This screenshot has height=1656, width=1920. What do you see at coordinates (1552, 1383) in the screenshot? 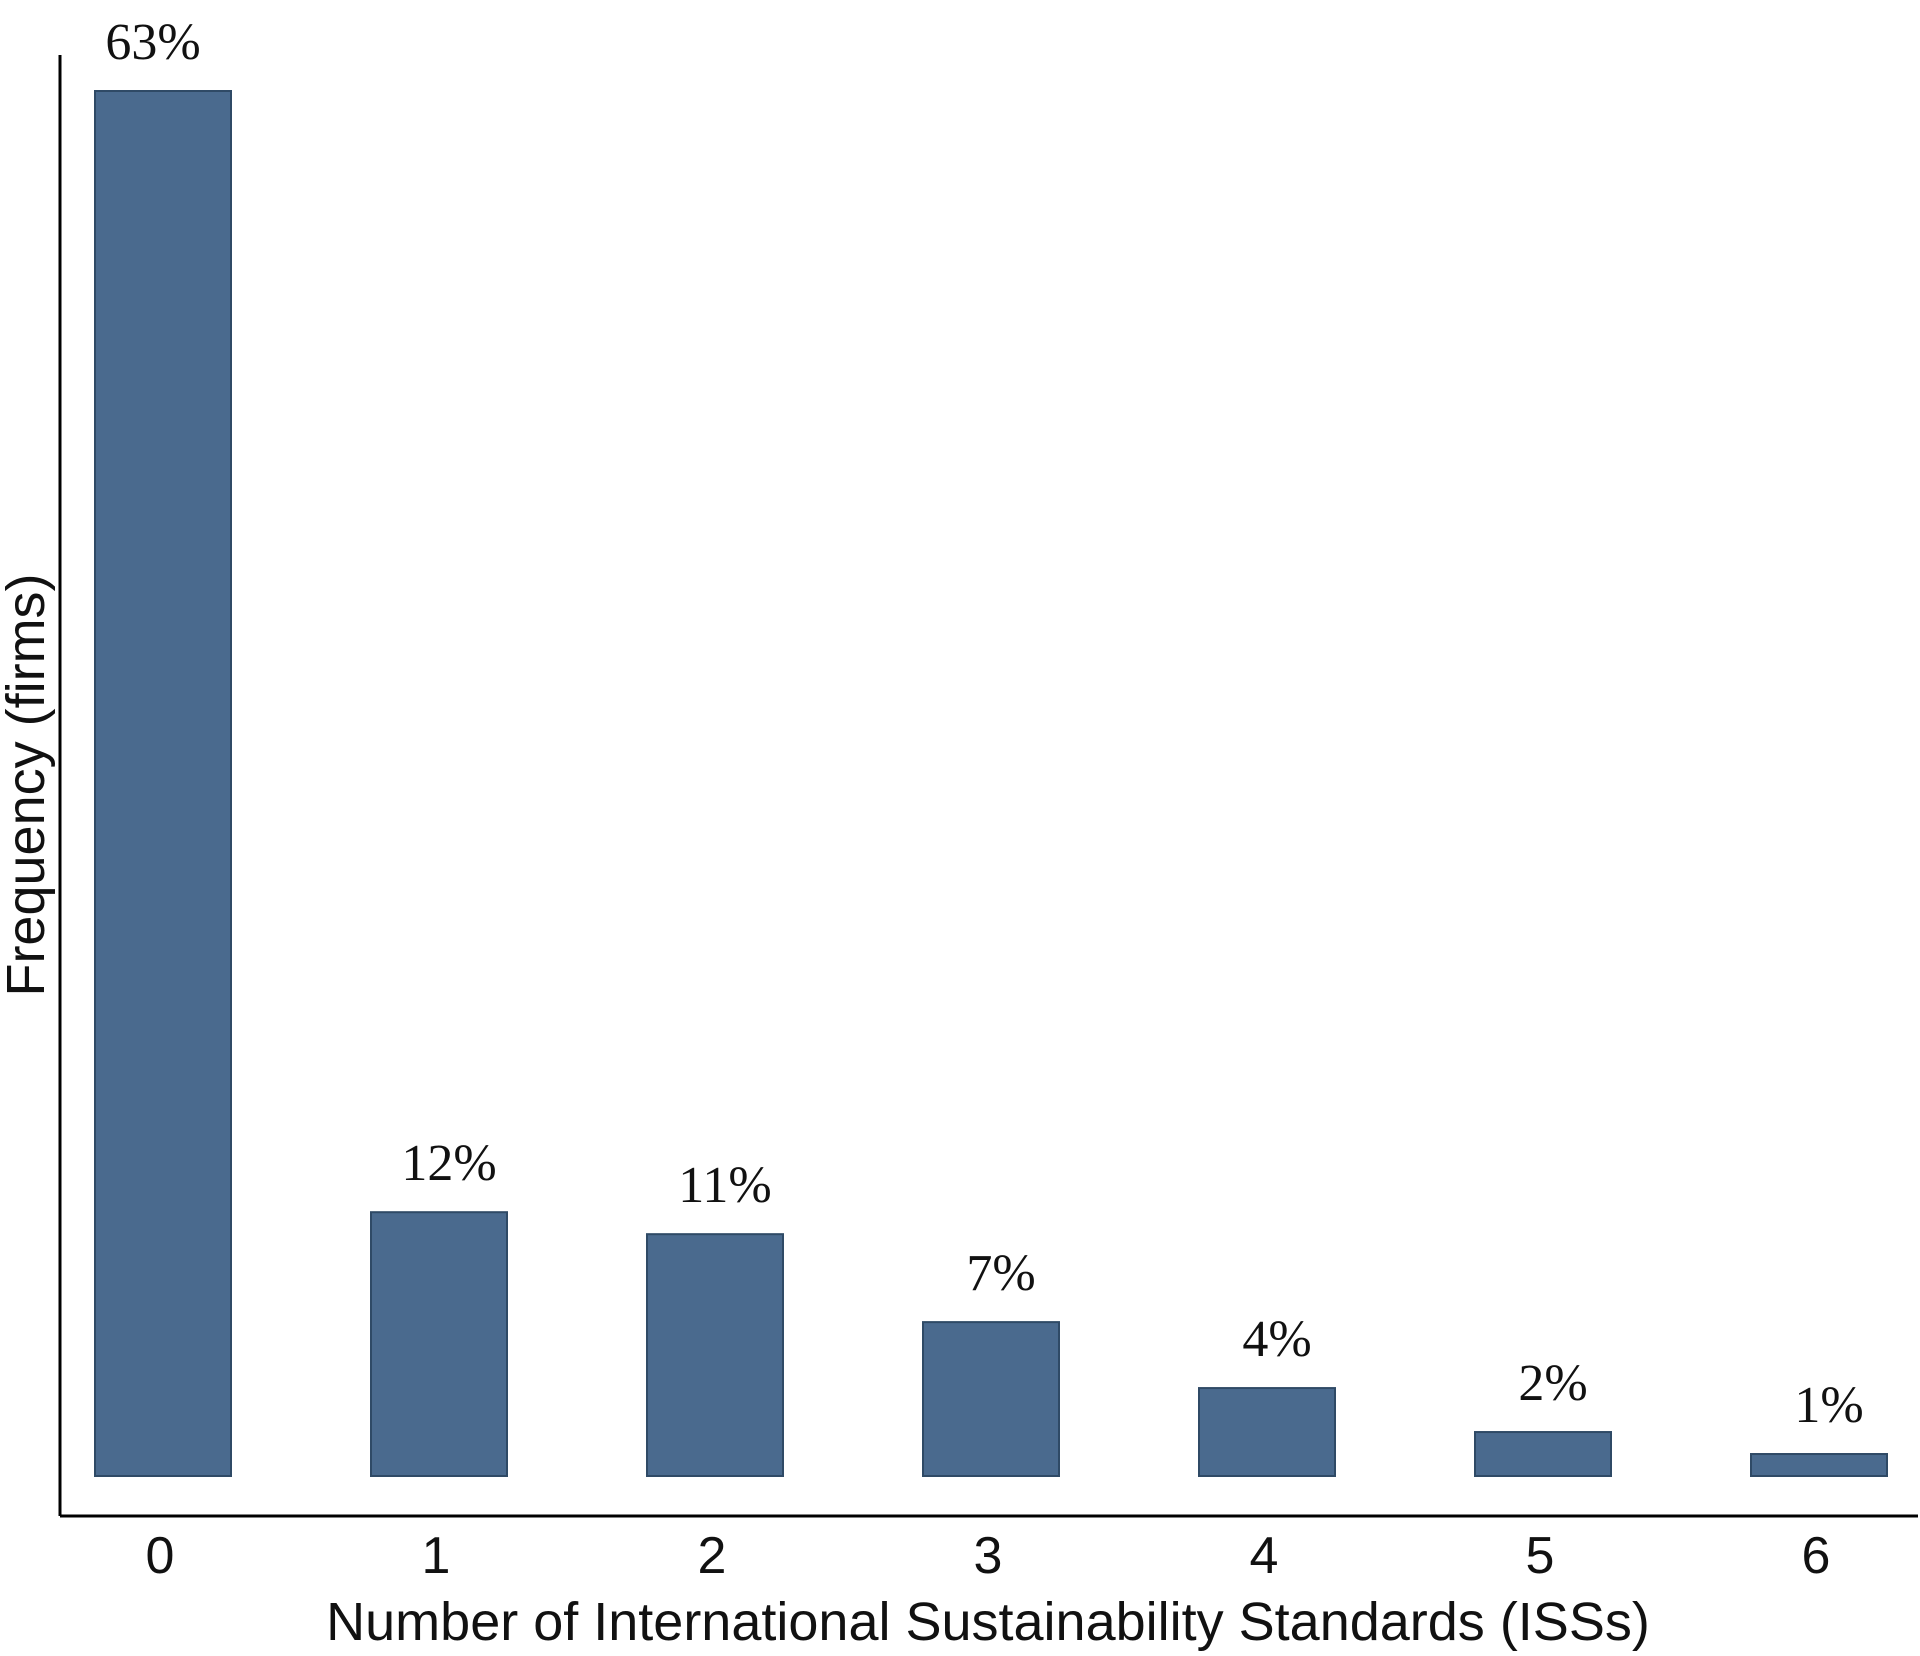
I see `data-label-5: 2%` at bounding box center [1552, 1383].